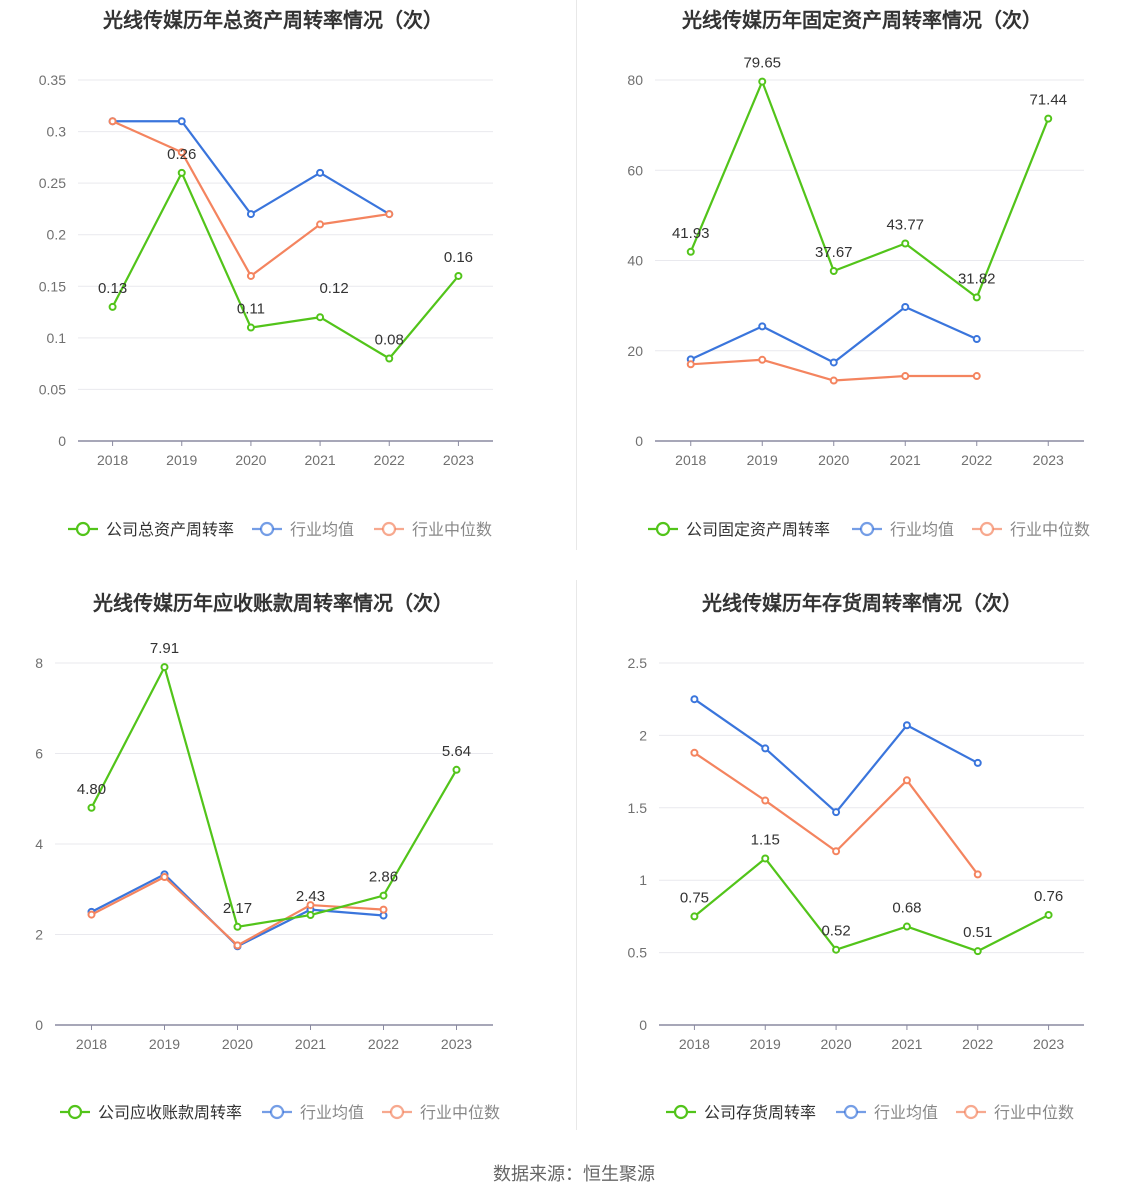 This screenshot has height=1202, width=1148. What do you see at coordinates (272, 20) in the screenshot?
I see `chart-title: 光线传媒历年总资产周转率情况（次）` at bounding box center [272, 20].